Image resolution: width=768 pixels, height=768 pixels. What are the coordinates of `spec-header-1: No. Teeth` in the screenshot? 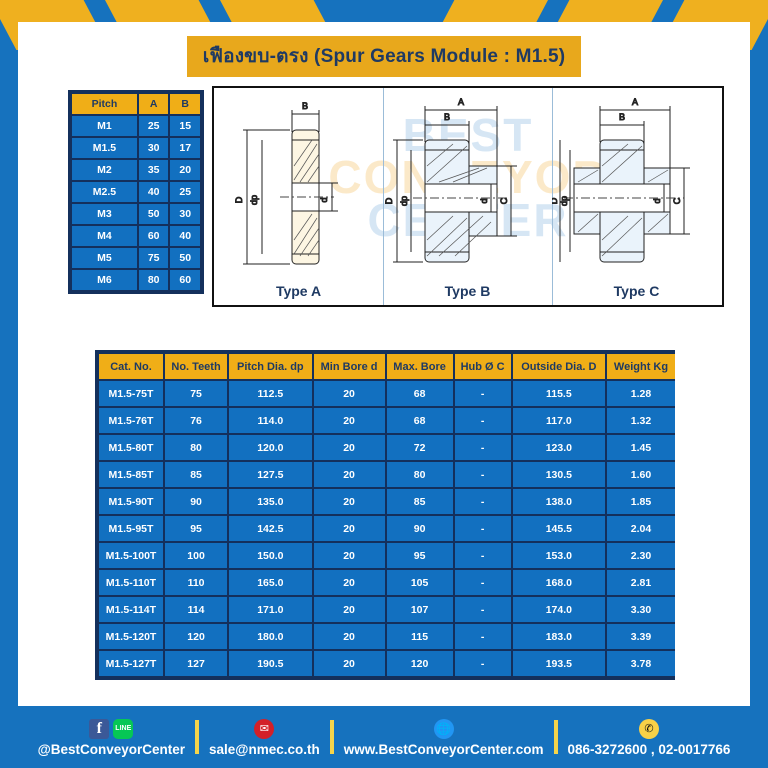 It's located at (196, 366).